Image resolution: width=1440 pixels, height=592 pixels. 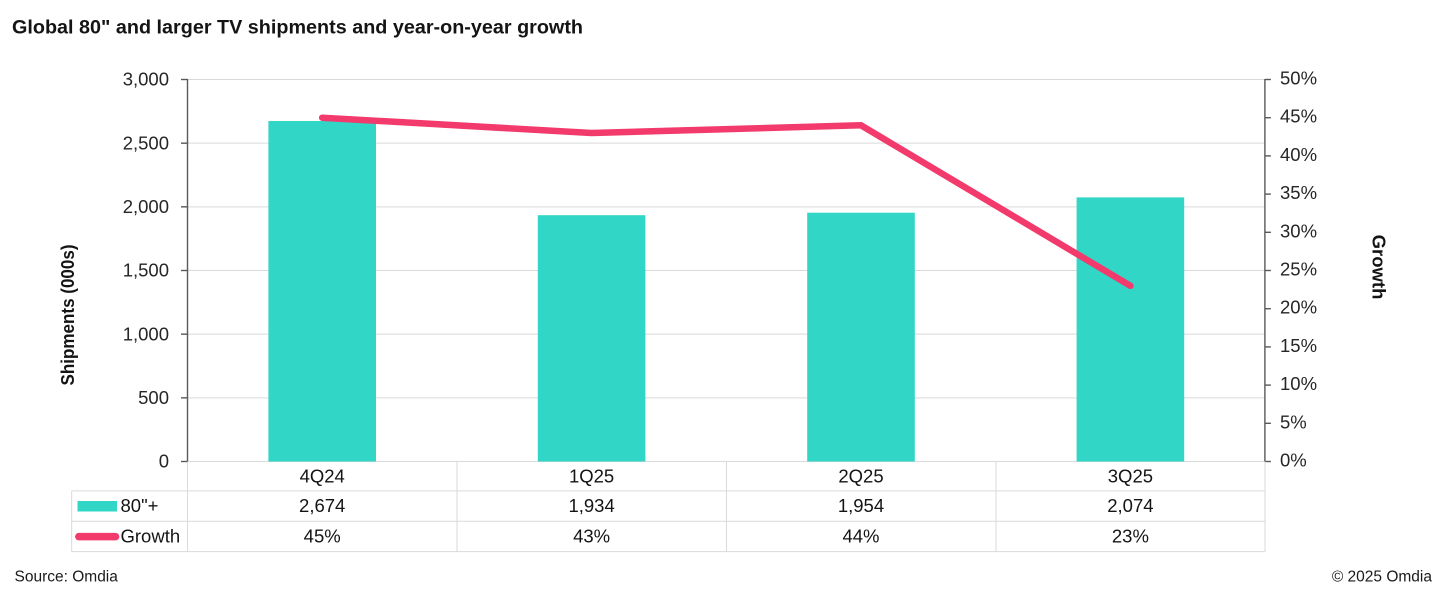 What do you see at coordinates (1382, 577) in the screenshot?
I see `svg-text: © 2025 Omdia` at bounding box center [1382, 577].